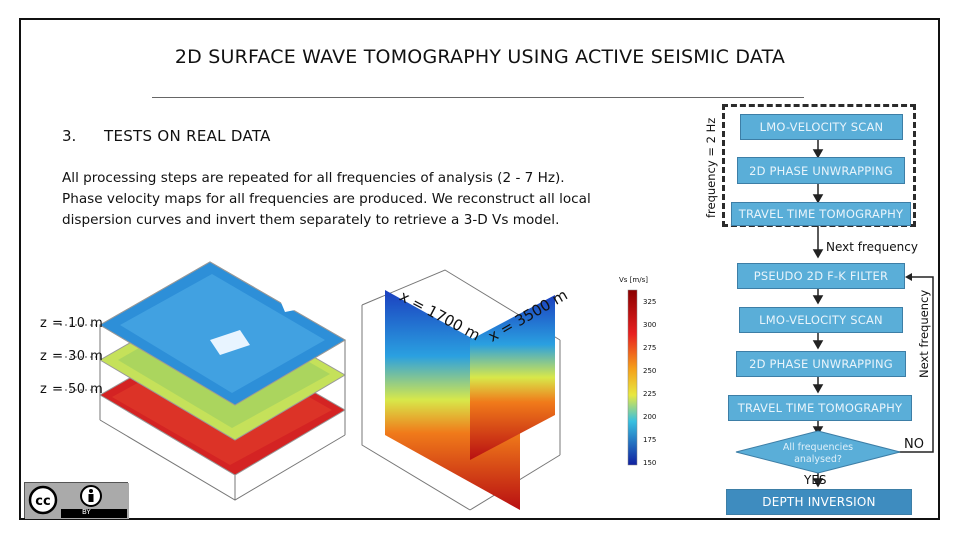  What do you see at coordinates (633, 280) in the screenshot?
I see `colorbar-title: Vs [m/s]` at bounding box center [633, 280].